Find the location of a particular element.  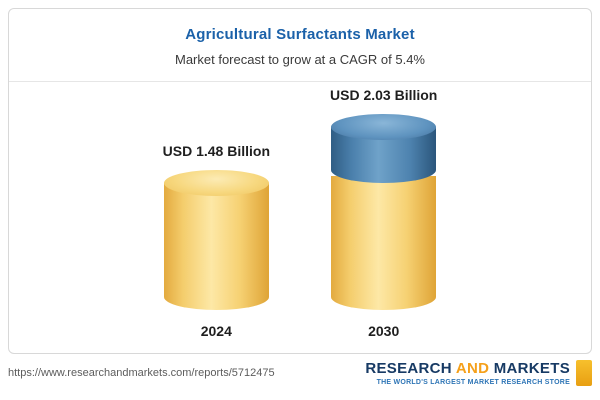

value-label-2024: USD 1.48 Billion is located at coordinates (216, 151).